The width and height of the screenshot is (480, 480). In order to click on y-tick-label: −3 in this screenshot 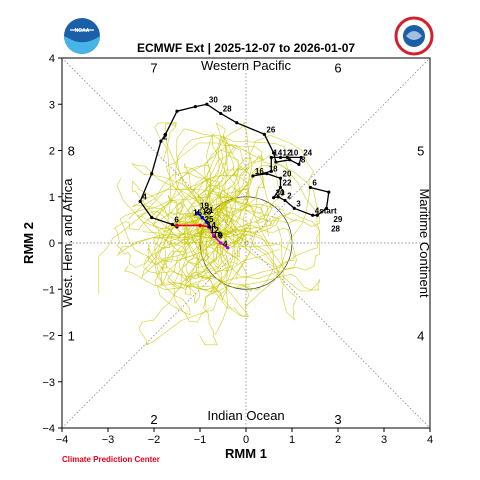, I will do `click(48, 383)`.